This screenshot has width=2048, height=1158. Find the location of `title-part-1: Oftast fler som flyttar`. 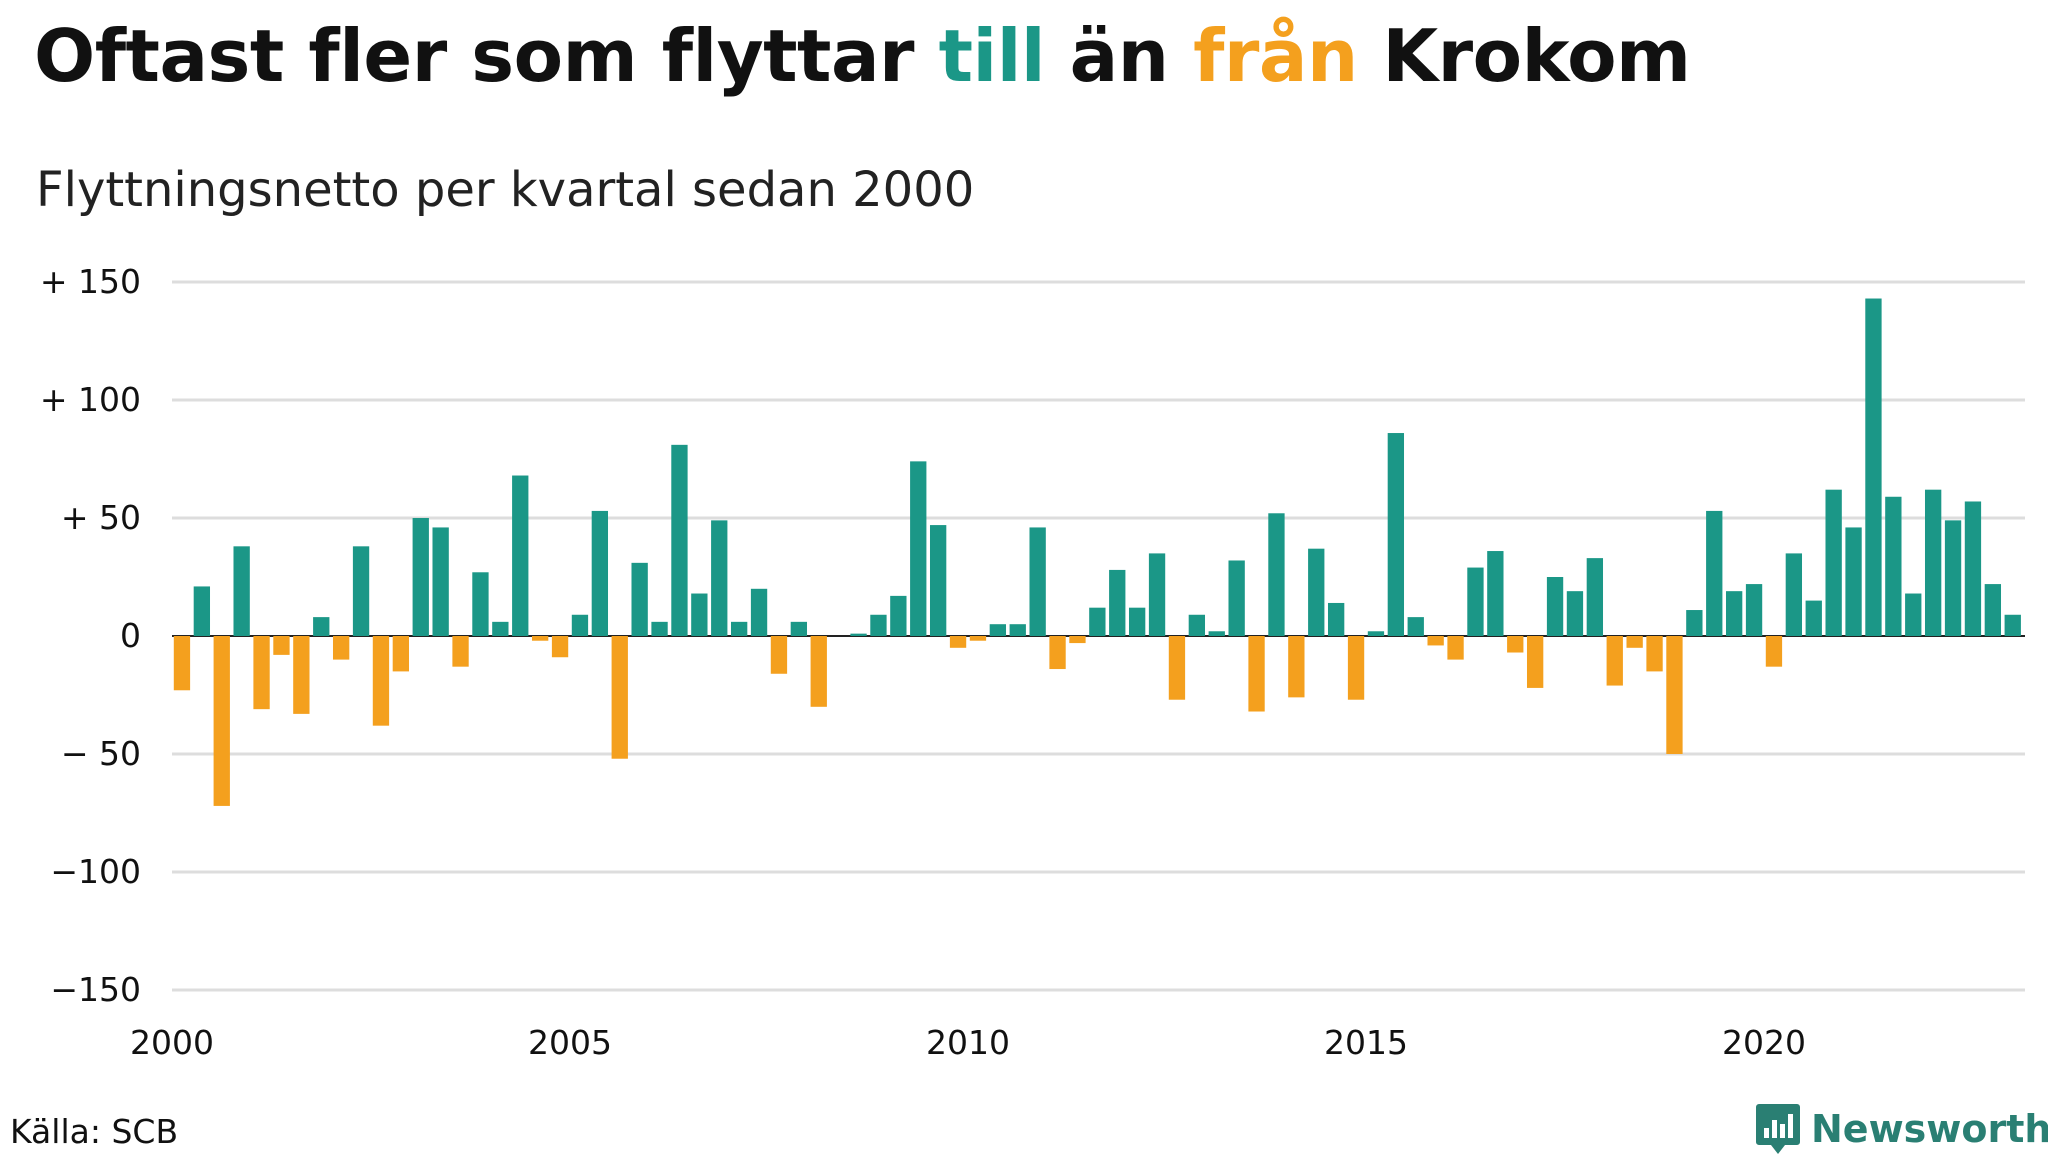

title-part-1: Oftast fler som flyttar is located at coordinates (486, 56).